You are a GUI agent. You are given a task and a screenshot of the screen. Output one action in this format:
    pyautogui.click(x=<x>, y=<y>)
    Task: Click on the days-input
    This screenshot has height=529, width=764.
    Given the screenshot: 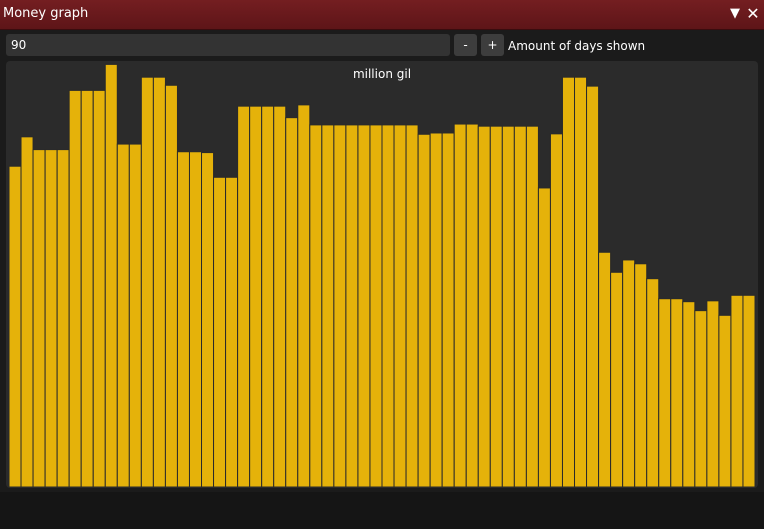 What is the action you would take?
    pyautogui.click(x=228, y=45)
    